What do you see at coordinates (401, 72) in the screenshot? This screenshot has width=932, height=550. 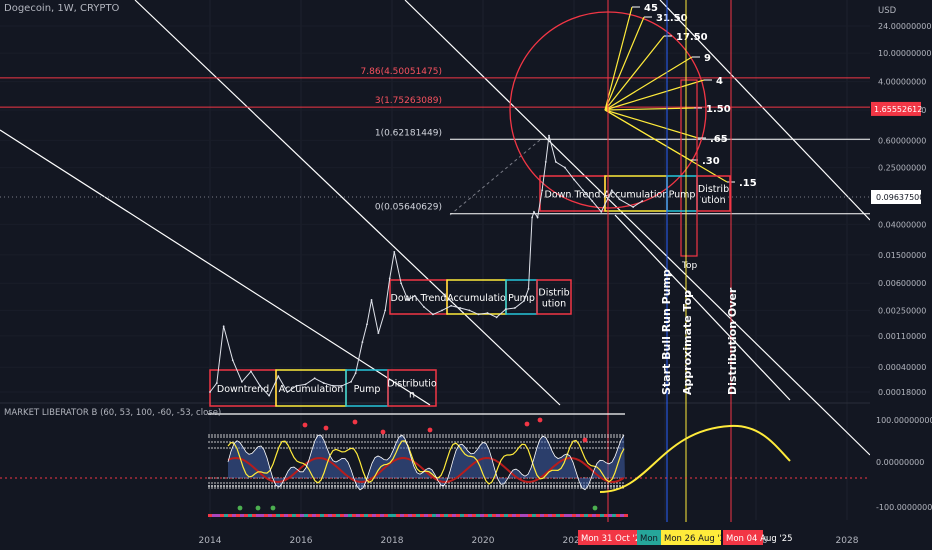 I see `fib-label: 7.86(4.50051475)` at bounding box center [401, 72].